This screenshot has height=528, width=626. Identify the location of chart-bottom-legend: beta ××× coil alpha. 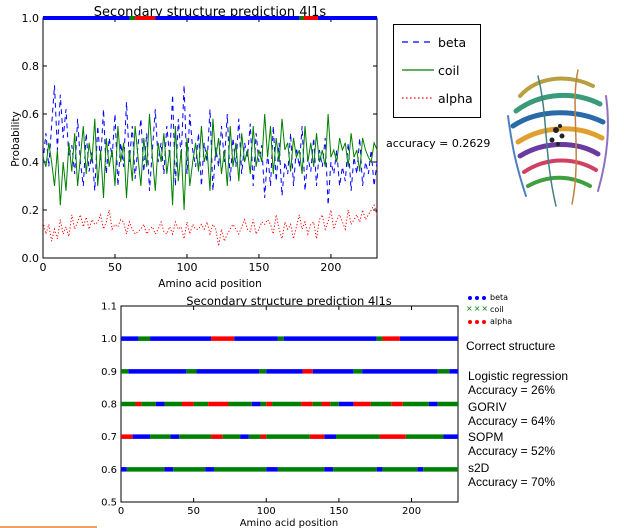
(499, 311).